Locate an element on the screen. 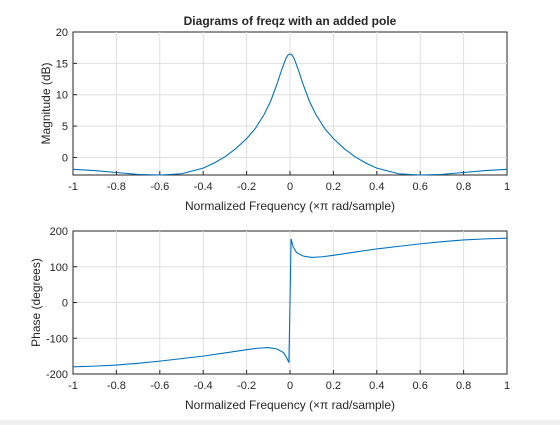 The image size is (560, 425). magnitude-y-label: Magnitude (dB) is located at coordinates (46, 103).